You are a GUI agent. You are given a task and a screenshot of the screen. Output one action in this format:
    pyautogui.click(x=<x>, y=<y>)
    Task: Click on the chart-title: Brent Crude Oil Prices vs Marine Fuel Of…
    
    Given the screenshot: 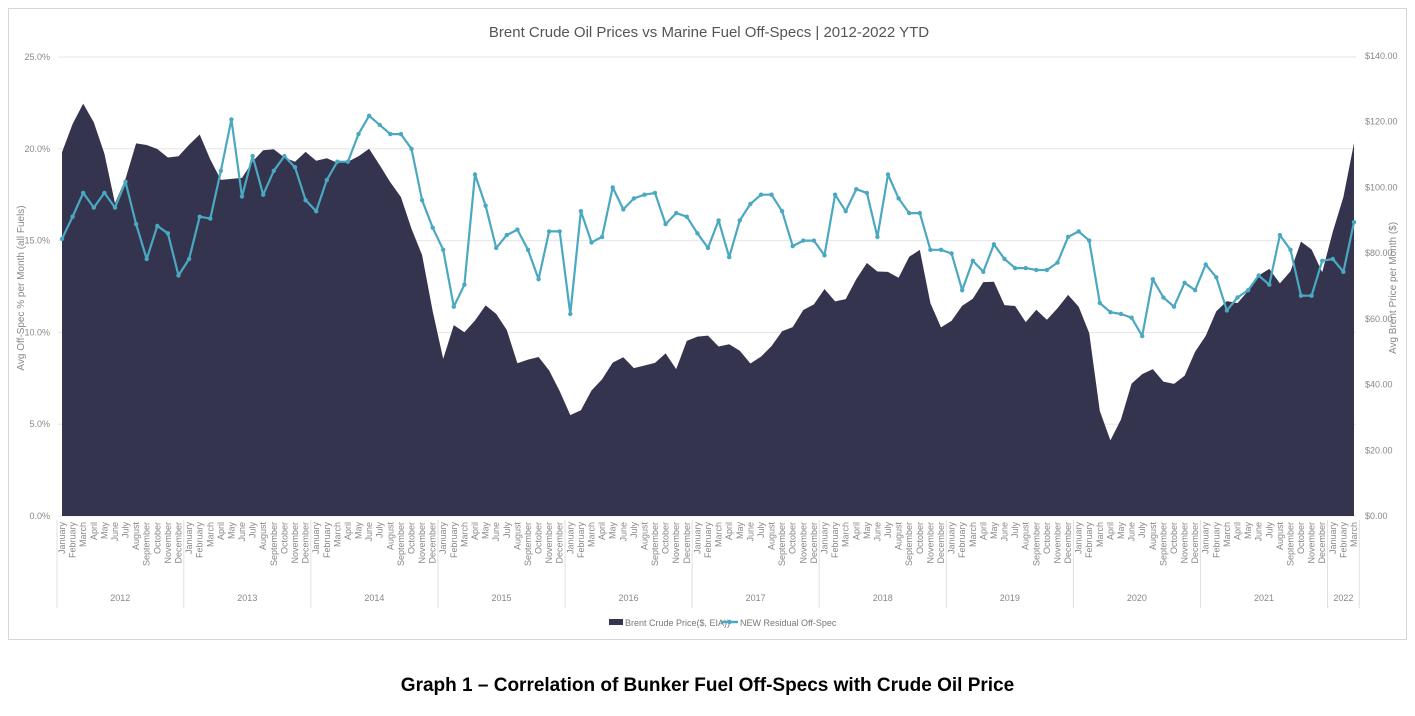 What is the action you would take?
    pyautogui.click(x=709, y=32)
    